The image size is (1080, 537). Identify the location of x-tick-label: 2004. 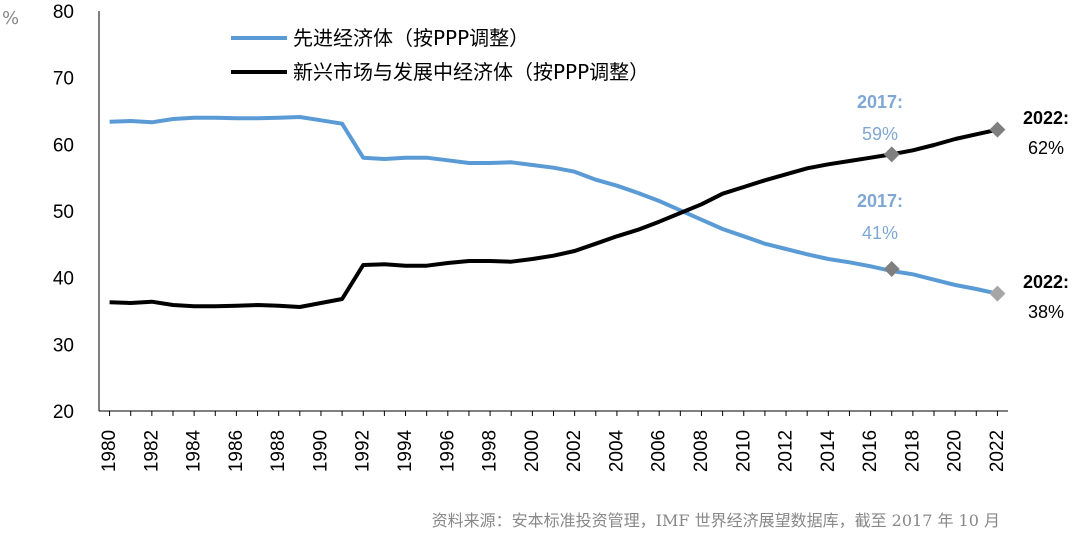
(616, 450).